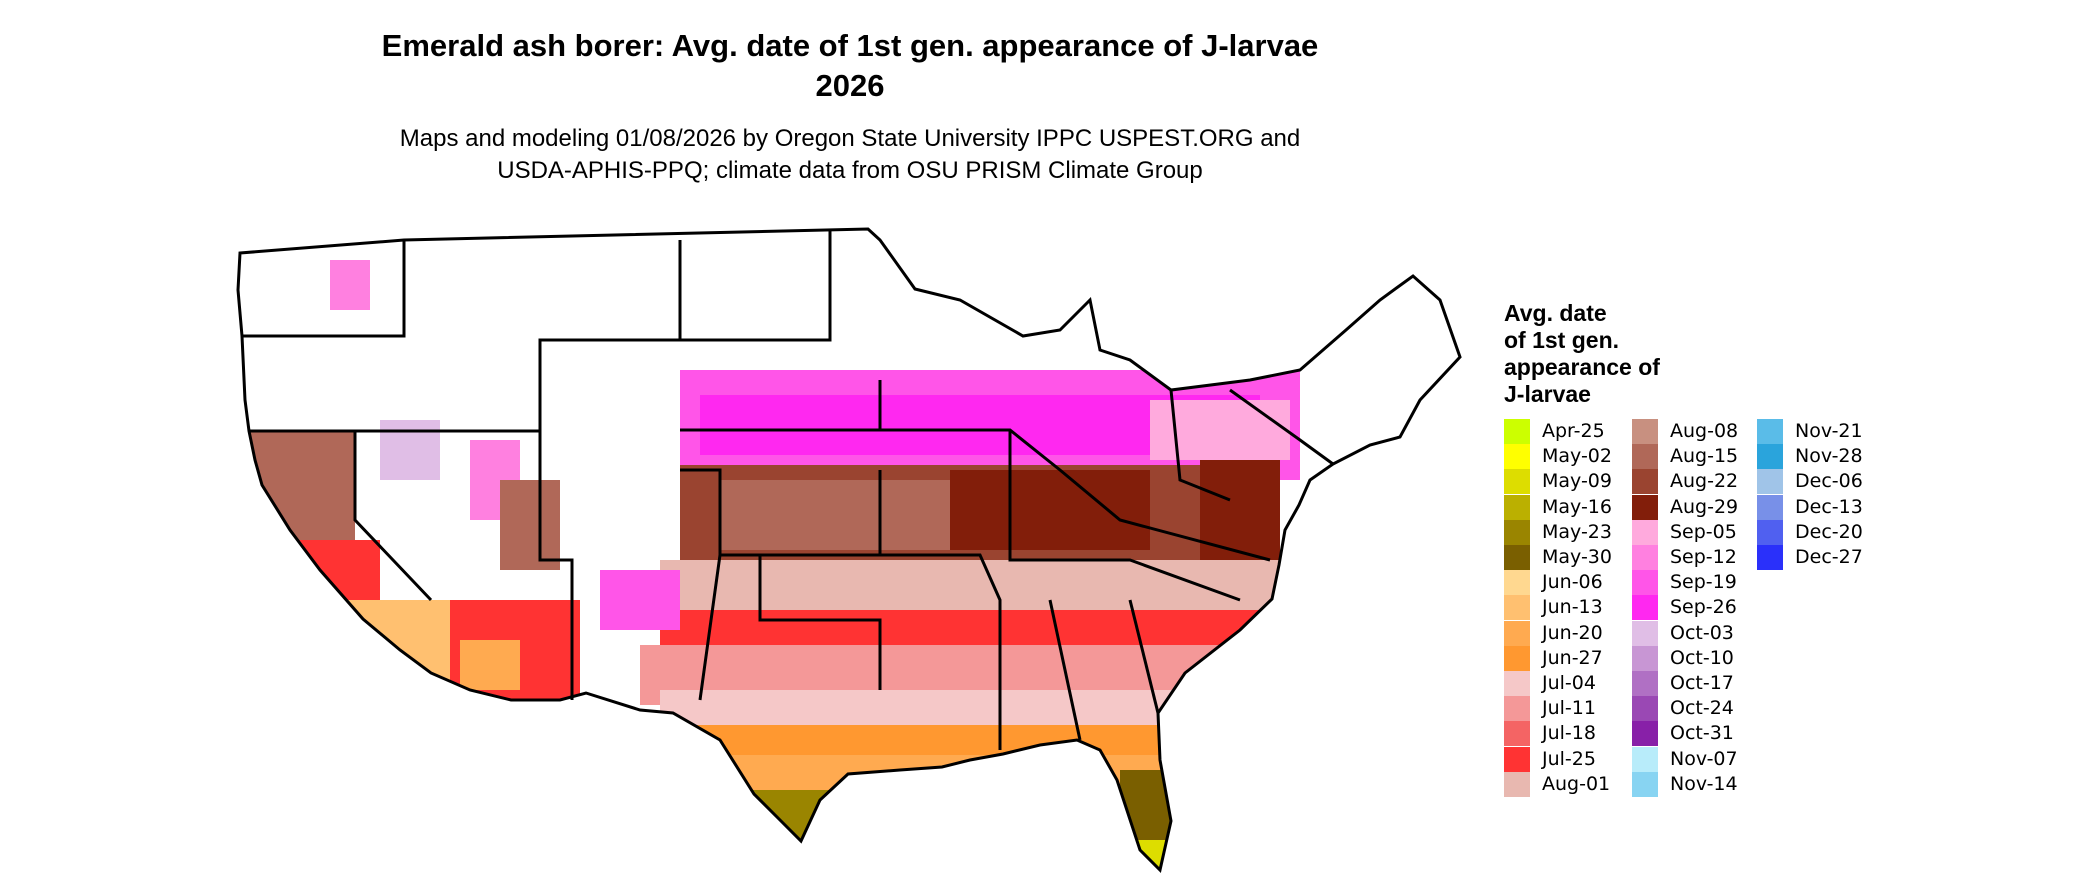  I want to click on legend-label: Dec-27, so click(1829, 557).